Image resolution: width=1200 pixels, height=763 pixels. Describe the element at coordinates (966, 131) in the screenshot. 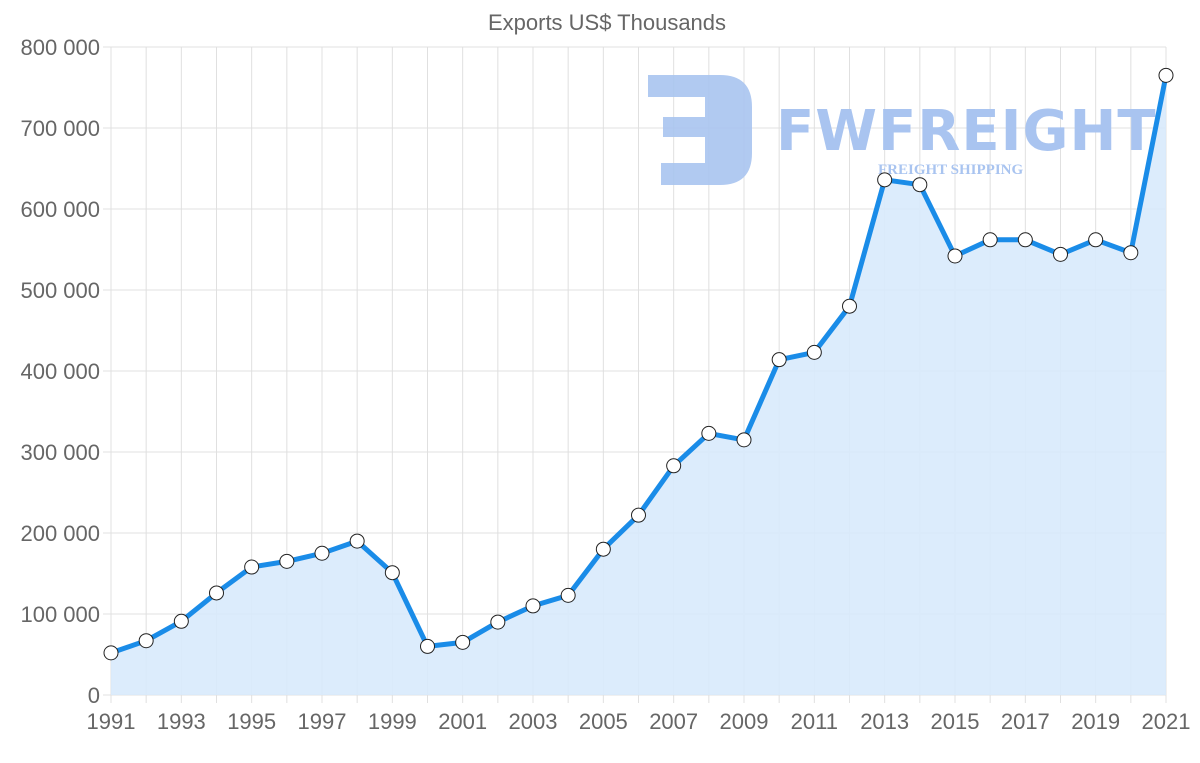

I see `watermark-brand: FWFREIGHT` at that location.